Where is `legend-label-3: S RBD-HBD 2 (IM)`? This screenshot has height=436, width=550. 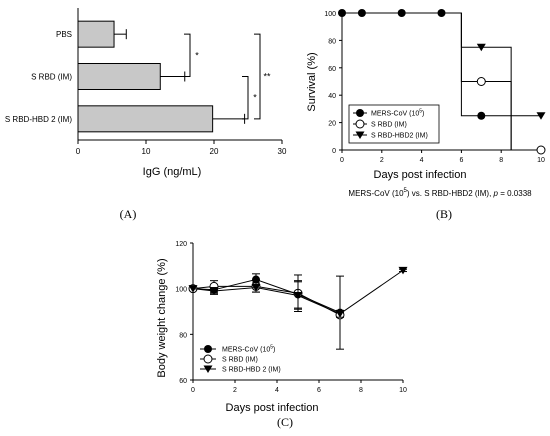 legend-label-3: S RBD-HBD 2 (IM) is located at coordinates (251, 370).